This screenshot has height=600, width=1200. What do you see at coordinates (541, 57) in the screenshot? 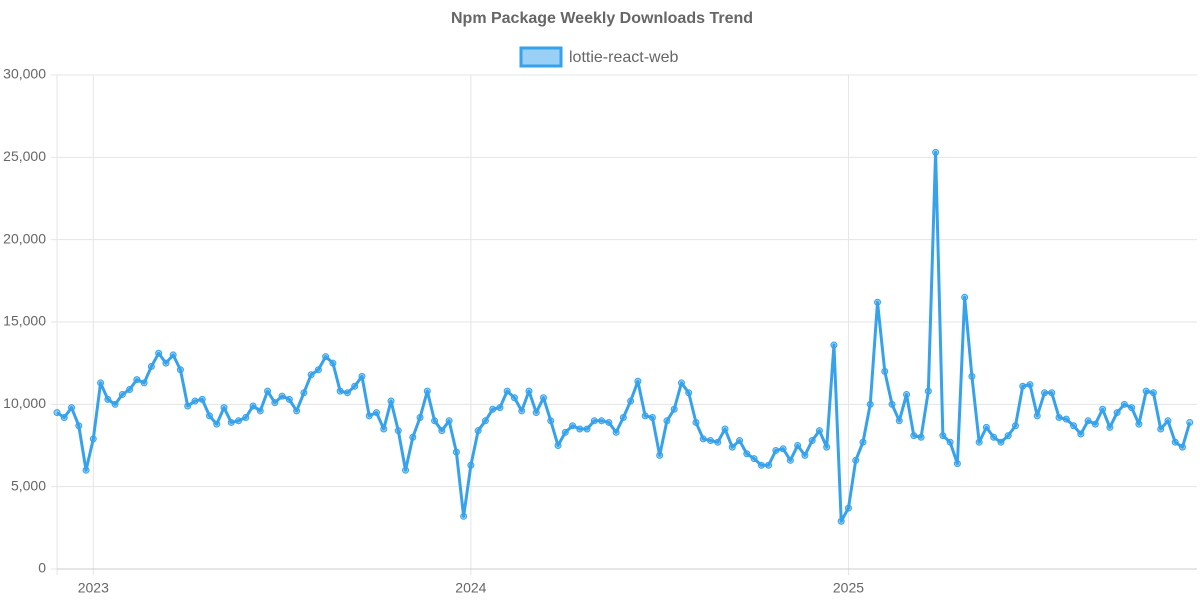
I see `legend-swatch` at bounding box center [541, 57].